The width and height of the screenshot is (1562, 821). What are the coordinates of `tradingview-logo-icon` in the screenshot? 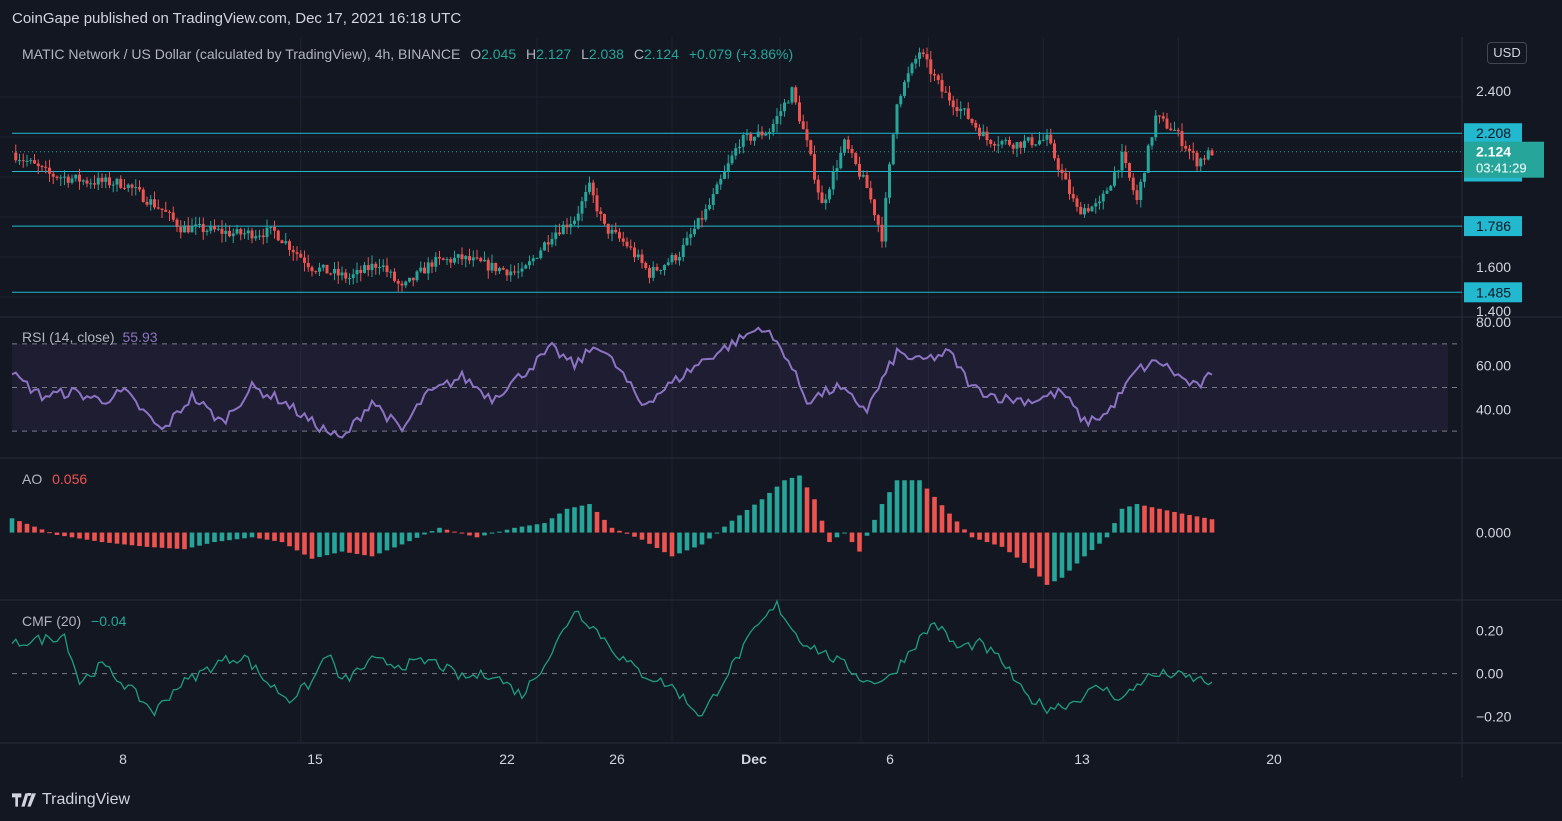 It's located at (24, 800).